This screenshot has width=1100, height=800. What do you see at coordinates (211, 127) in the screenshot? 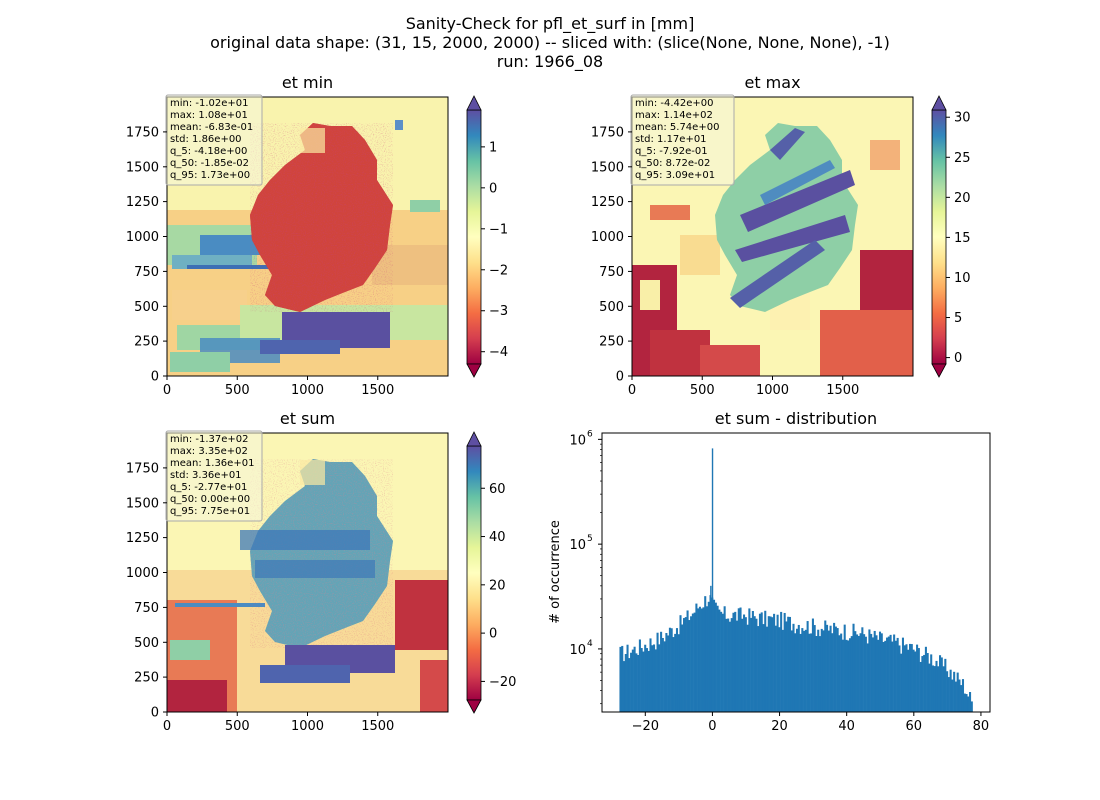
I see `stats-line: mean: -6.83e-01` at bounding box center [211, 127].